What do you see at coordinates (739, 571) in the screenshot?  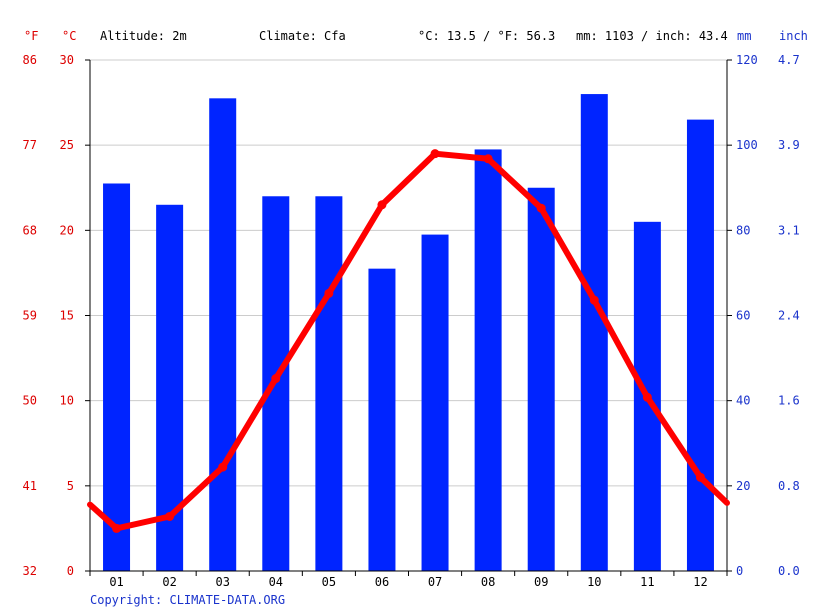 I see `mm-tick-label: 0` at bounding box center [739, 571].